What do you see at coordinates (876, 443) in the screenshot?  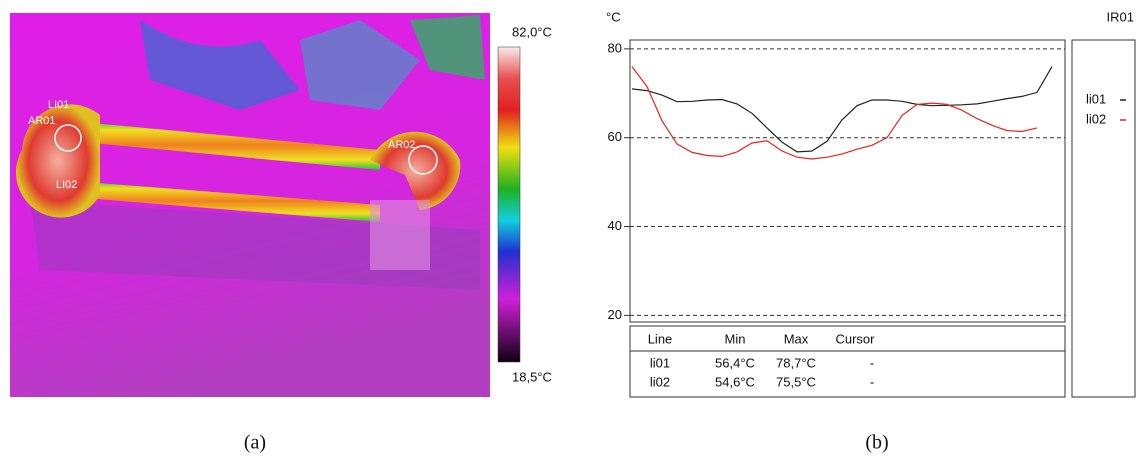 I see `caption: (b)` at bounding box center [876, 443].